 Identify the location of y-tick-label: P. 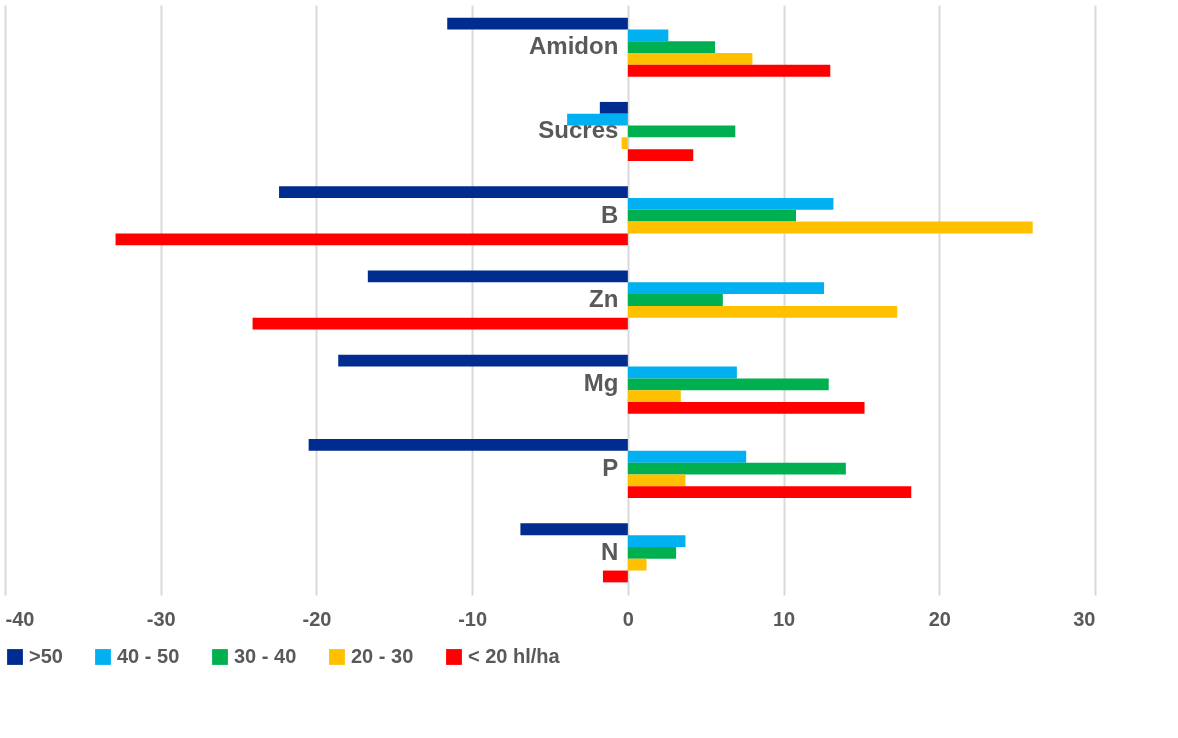
(610, 467).